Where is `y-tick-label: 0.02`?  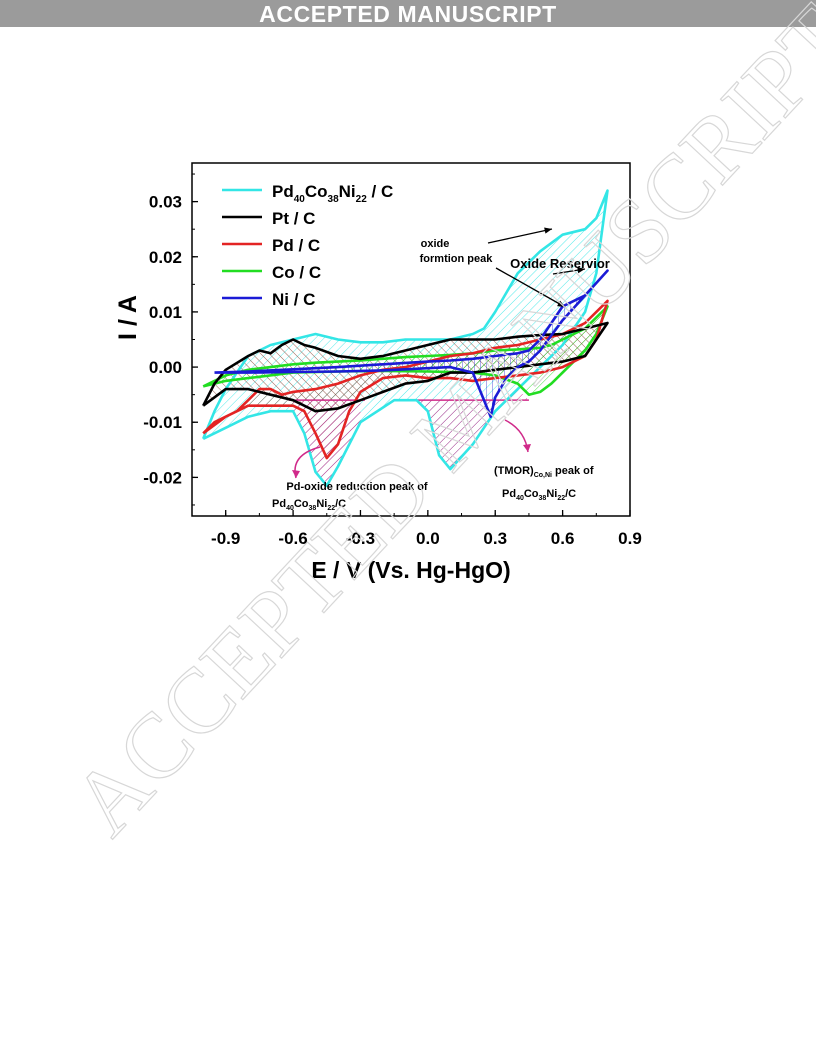 y-tick-label: 0.02 is located at coordinates (165, 257).